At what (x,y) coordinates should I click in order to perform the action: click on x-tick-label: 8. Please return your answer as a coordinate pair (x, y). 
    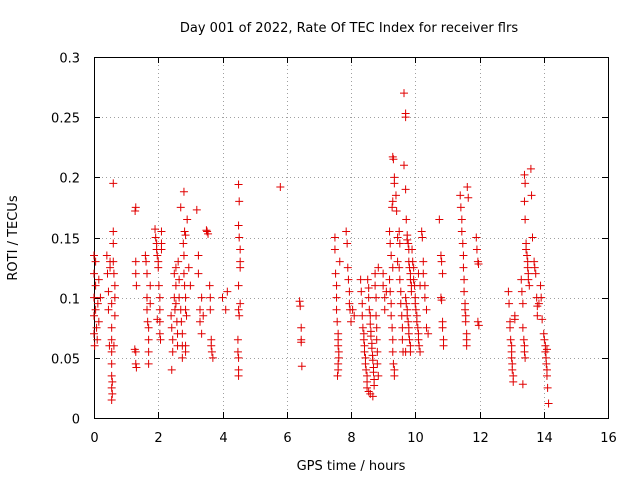
    Looking at the image, I should click on (351, 438).